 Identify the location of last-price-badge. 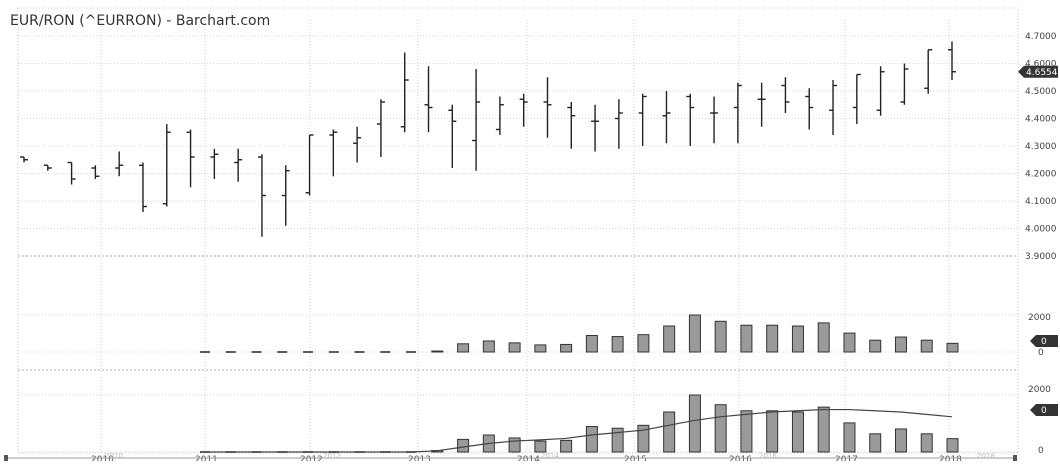
(1038, 71).